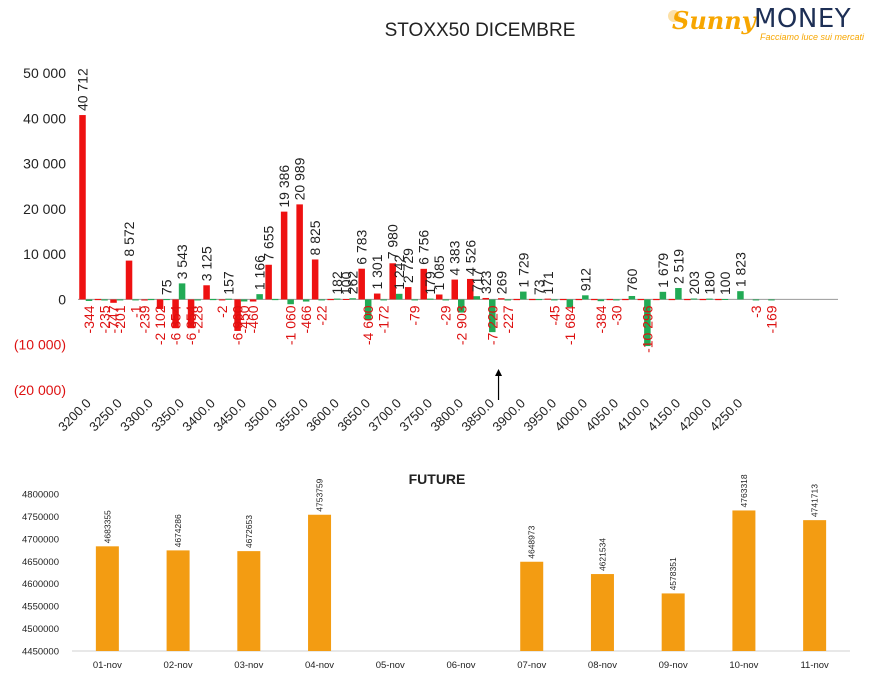  Describe the element at coordinates (269, 243) in the screenshot. I see `data-label: 7 655` at that location.